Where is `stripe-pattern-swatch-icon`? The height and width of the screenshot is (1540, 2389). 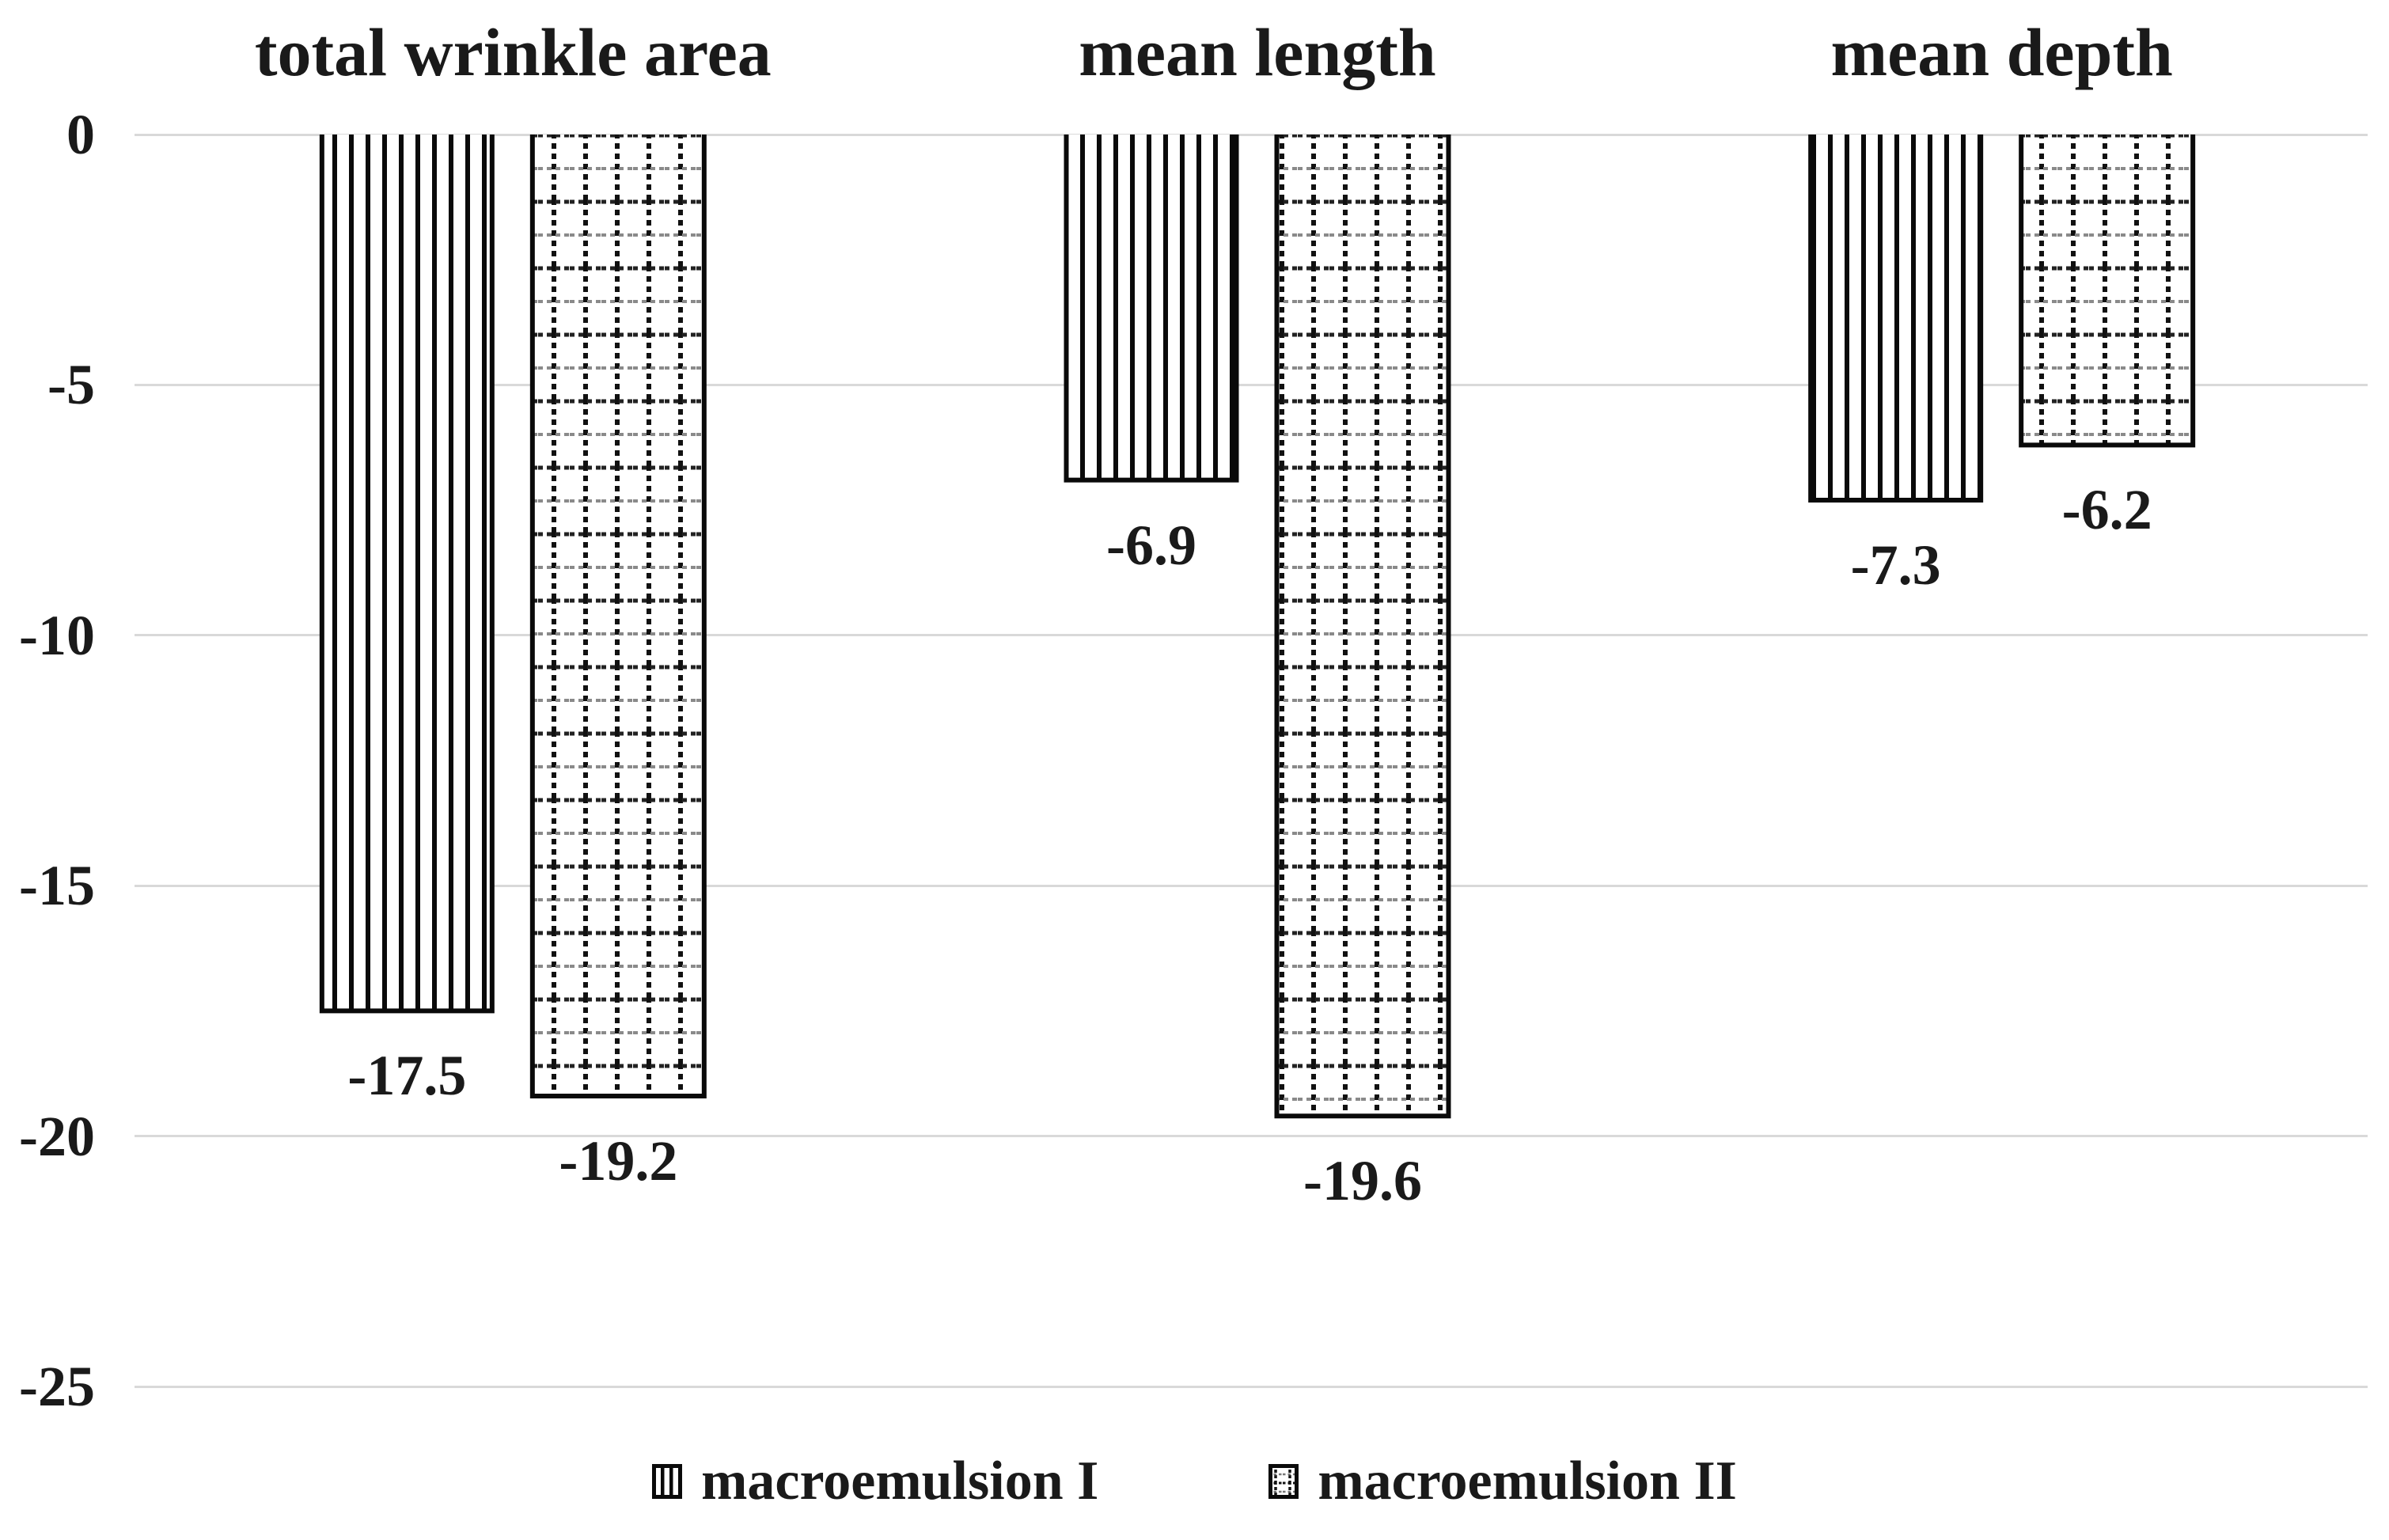 stripe-pattern-swatch-icon is located at coordinates (667, 1481).